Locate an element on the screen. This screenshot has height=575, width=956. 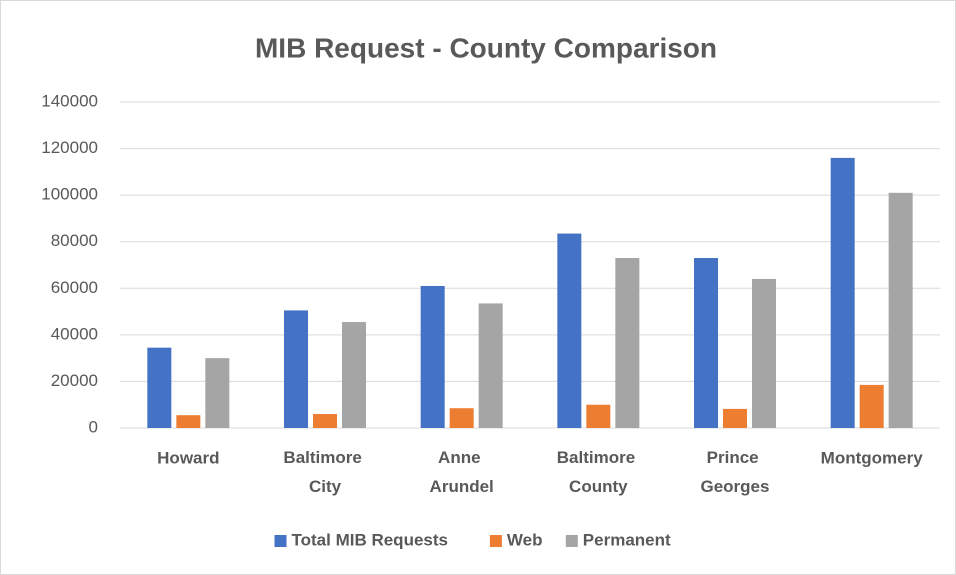
x-tick-label: Prince Georges is located at coordinates (735, 472).